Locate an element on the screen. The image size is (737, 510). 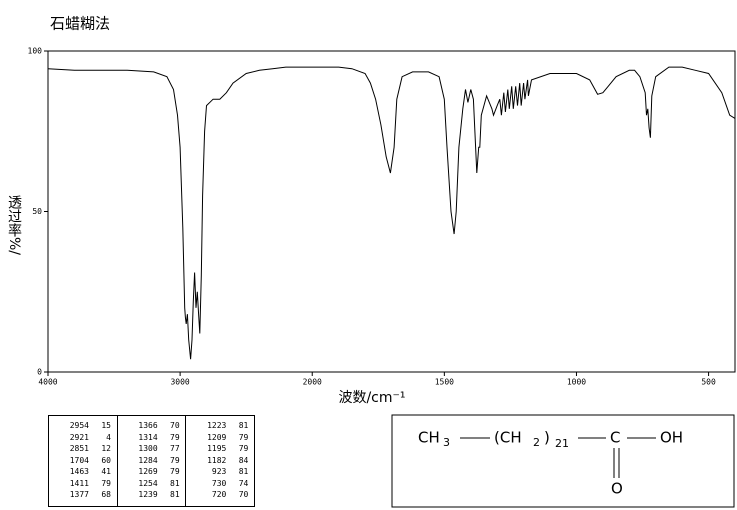
x-tick-label: 3000 is located at coordinates (179, 382).